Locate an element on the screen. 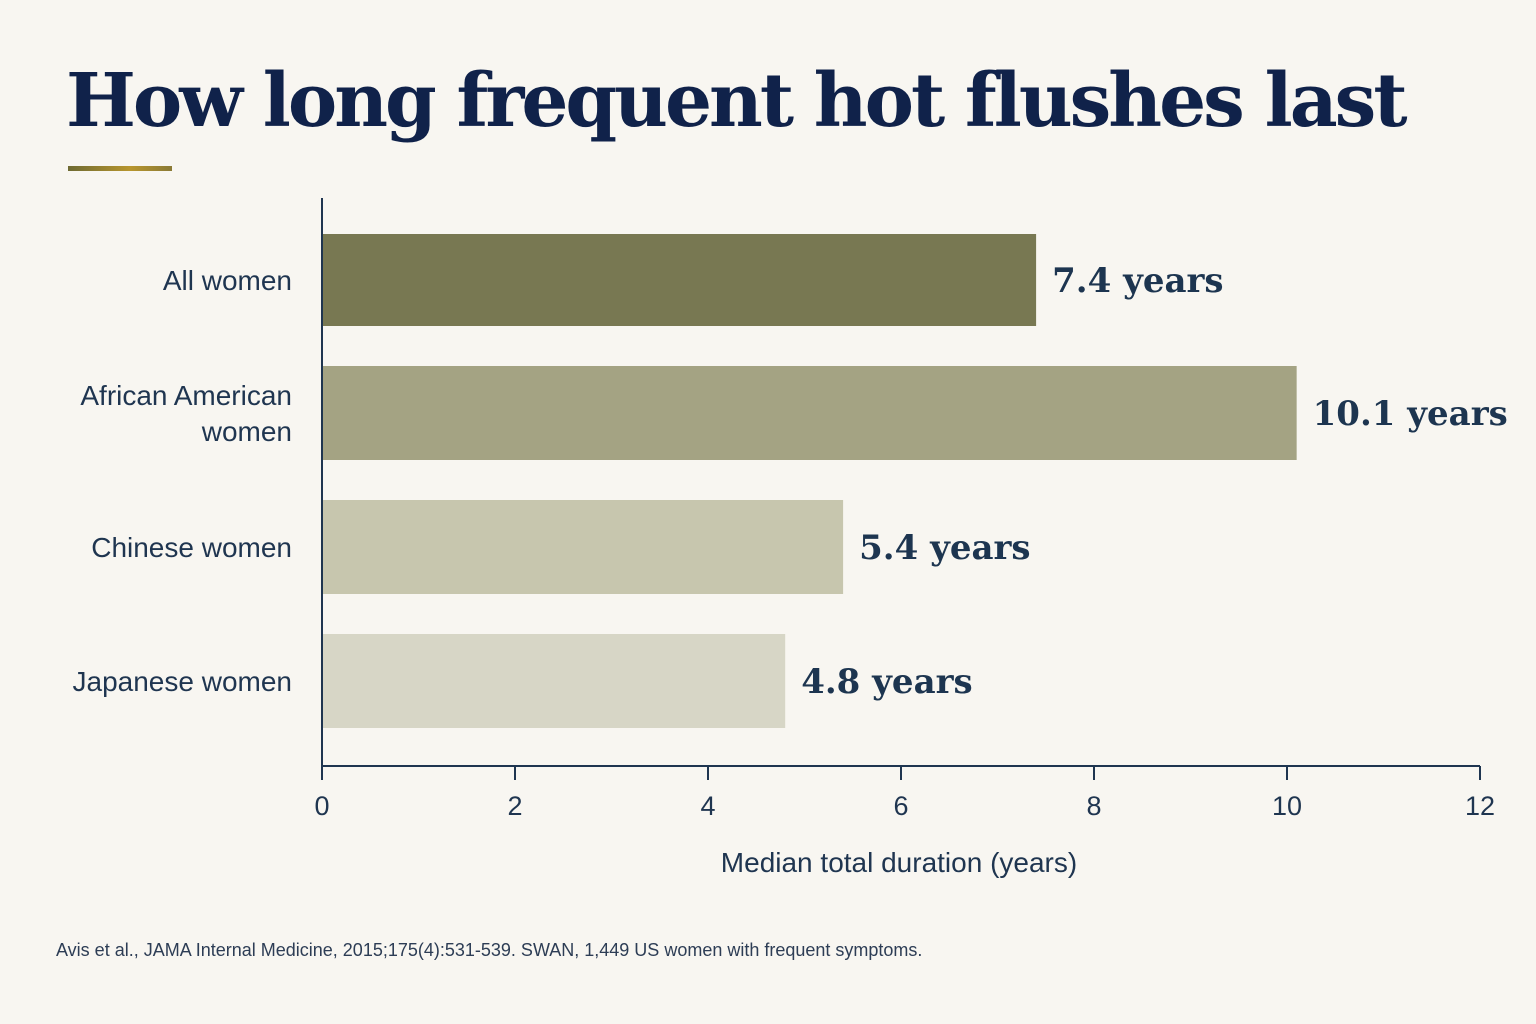  x-tick-label-3: 6 is located at coordinates (900, 806).